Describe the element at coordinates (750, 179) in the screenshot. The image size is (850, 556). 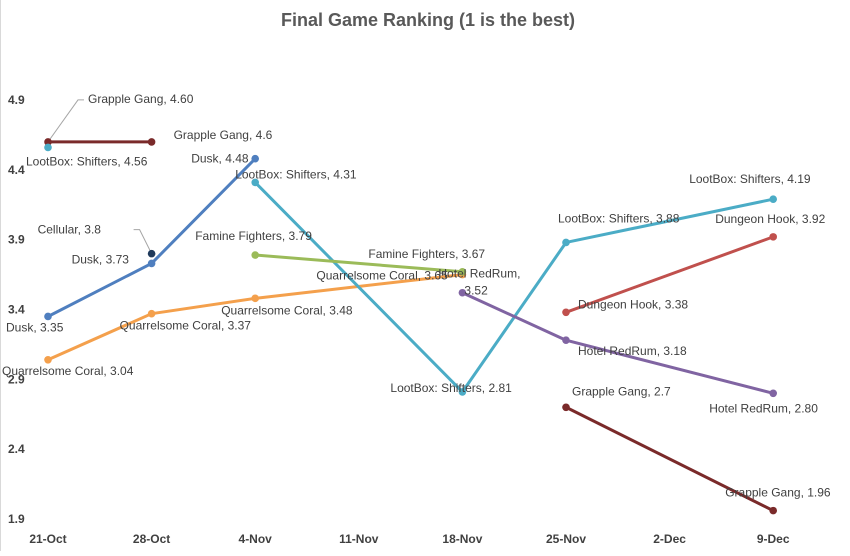
I see `data-label: LootBox: Shifters, 4.19` at that location.